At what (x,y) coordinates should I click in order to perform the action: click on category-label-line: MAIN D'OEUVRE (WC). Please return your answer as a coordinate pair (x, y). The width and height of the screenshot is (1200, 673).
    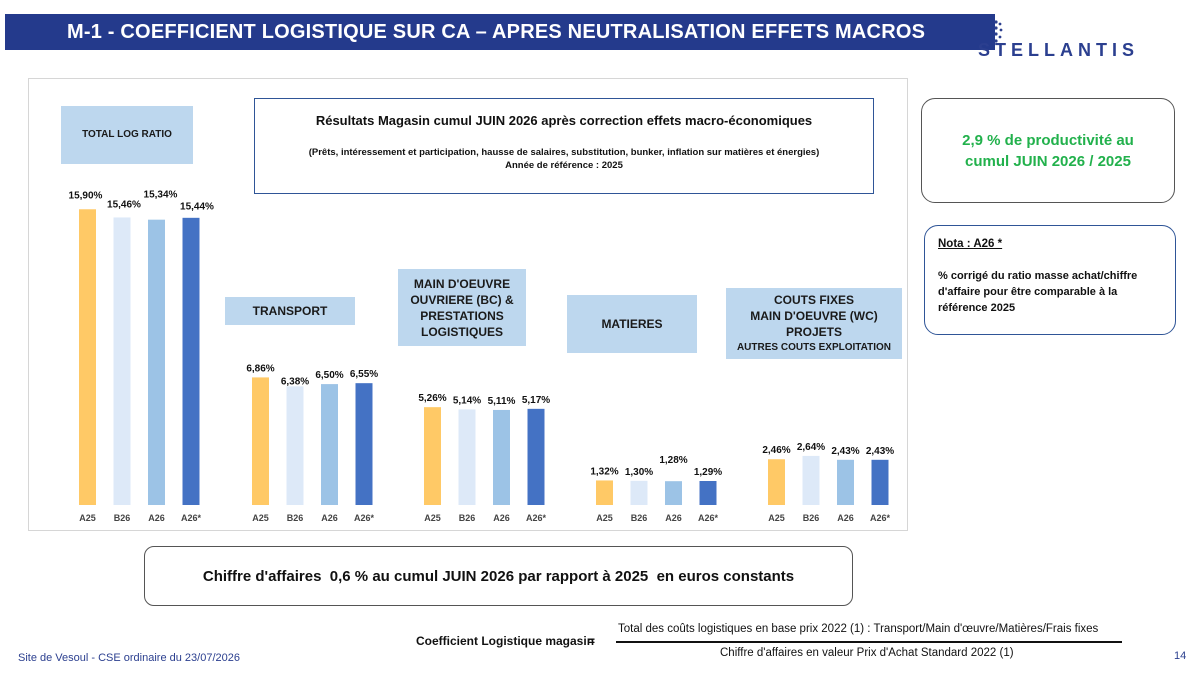
    Looking at the image, I should click on (814, 315).